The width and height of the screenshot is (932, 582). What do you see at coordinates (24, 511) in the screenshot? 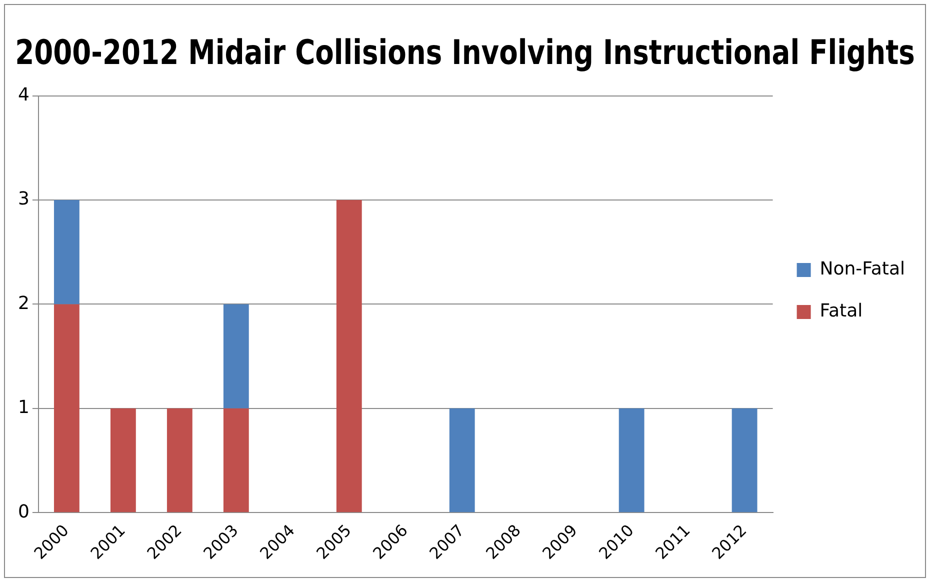
I see `y-tick-label: 0` at bounding box center [24, 511].